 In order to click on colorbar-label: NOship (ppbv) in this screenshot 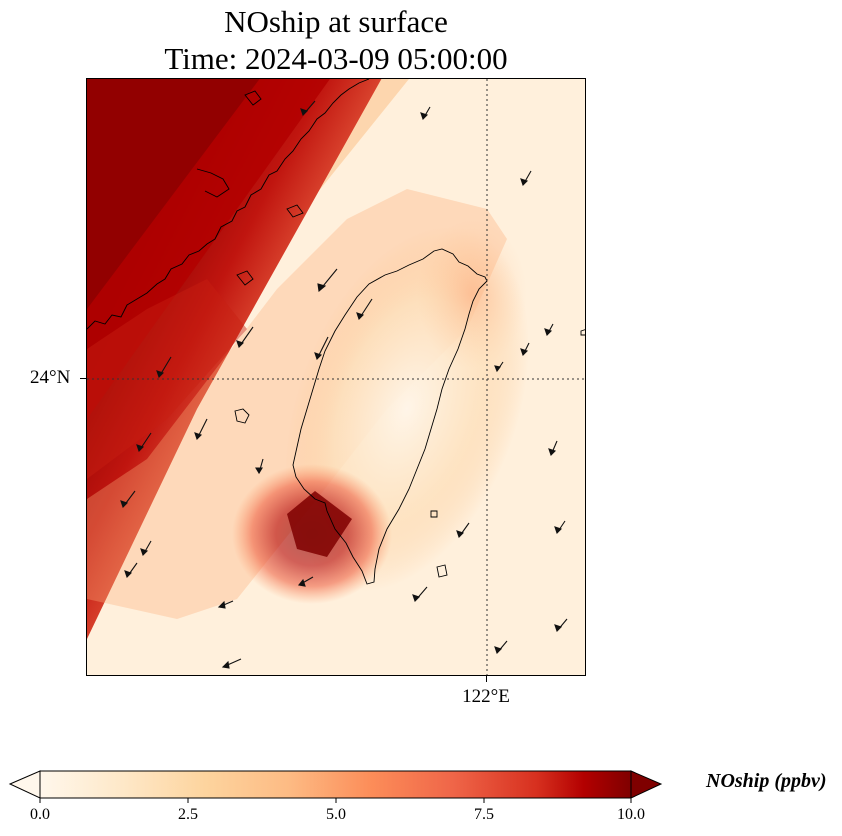, I will do `click(766, 781)`.